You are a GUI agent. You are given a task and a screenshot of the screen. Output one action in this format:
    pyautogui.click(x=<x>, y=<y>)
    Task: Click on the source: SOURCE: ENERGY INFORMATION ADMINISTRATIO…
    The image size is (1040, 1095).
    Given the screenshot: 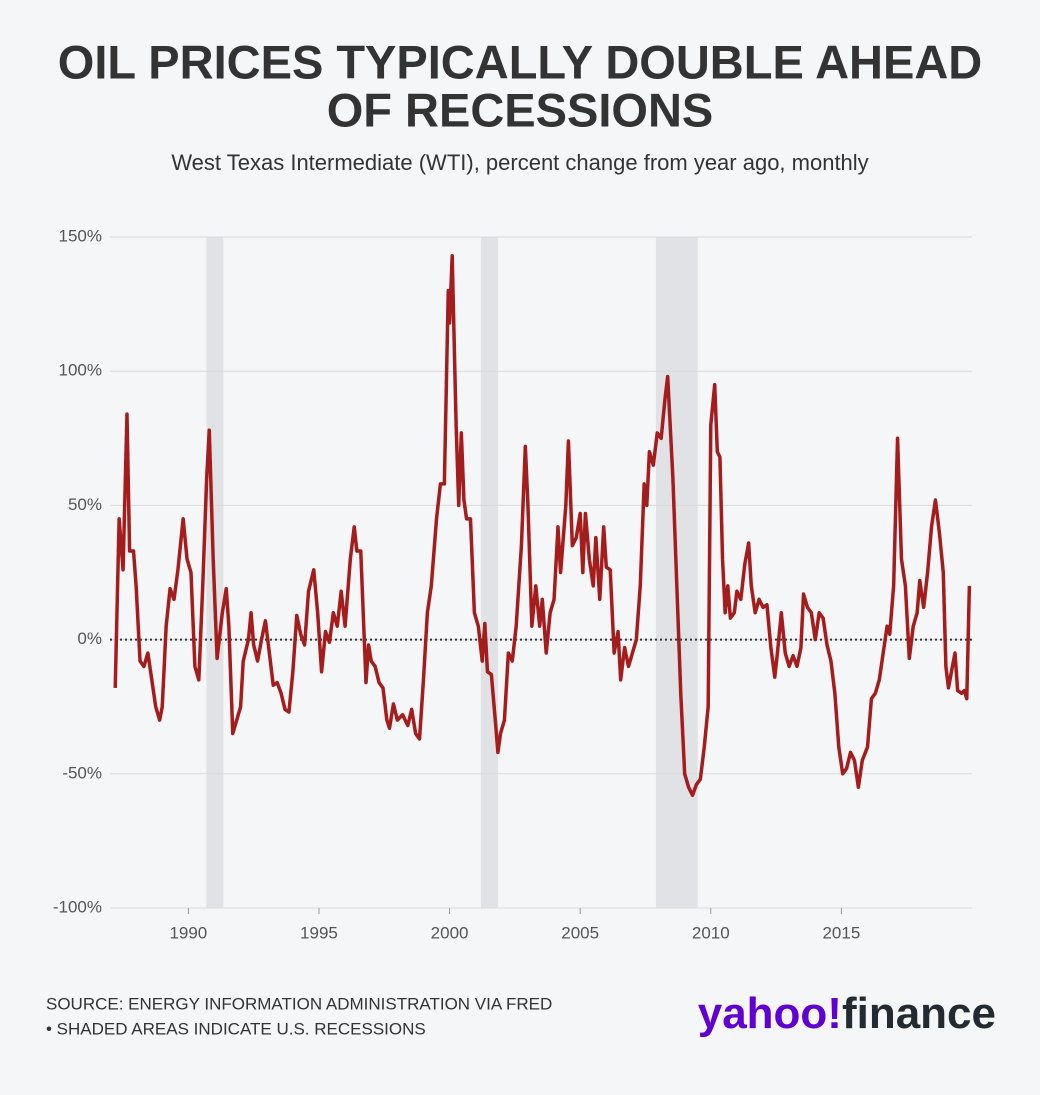 What is the action you would take?
    pyautogui.click(x=299, y=1003)
    